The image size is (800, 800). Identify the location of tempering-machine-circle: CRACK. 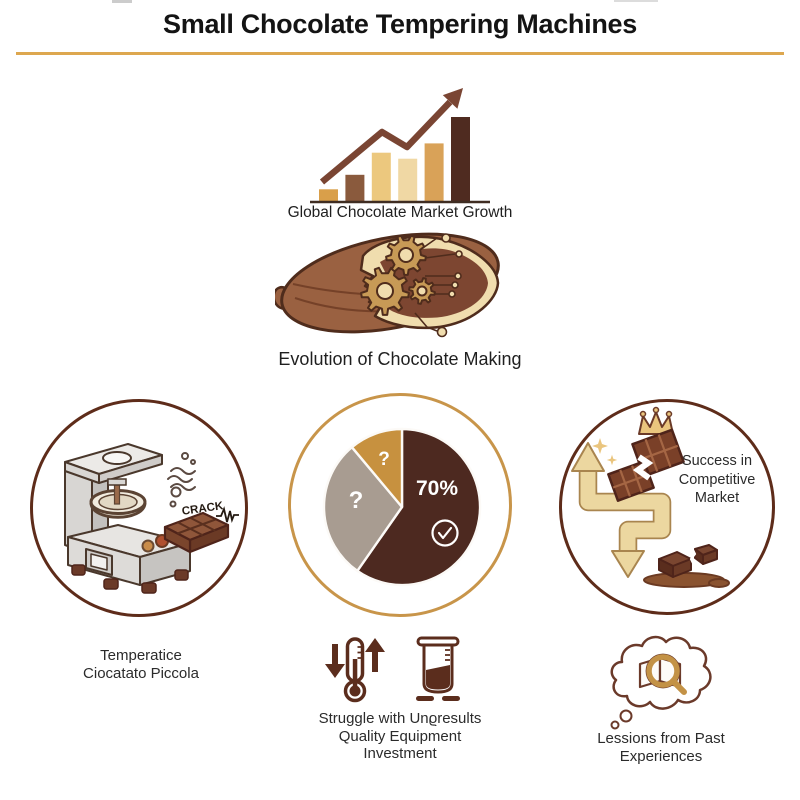
(139, 508).